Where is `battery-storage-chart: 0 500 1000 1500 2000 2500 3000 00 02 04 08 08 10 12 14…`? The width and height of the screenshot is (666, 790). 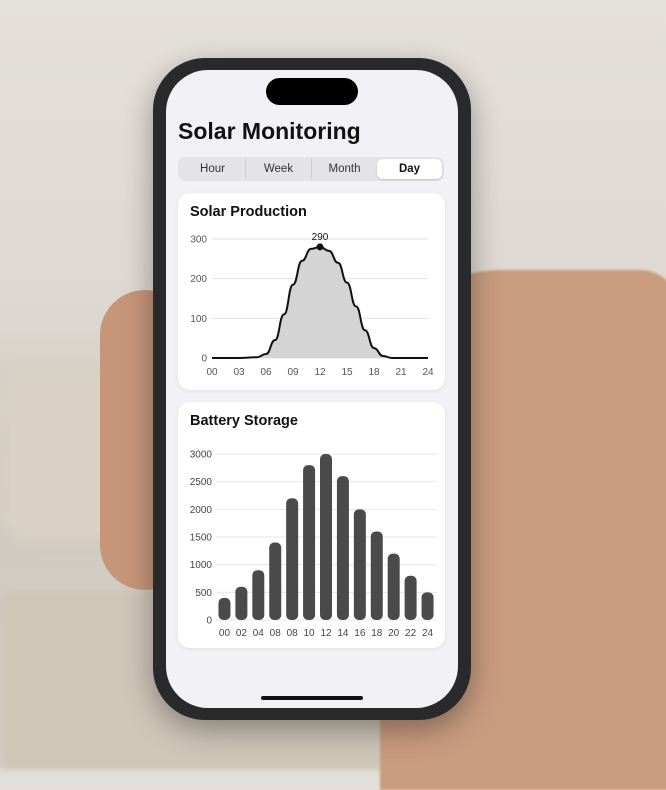
battery-storage-chart: 0 500 1000 1500 2000 2500 3000 00 02 04 08 08 10 12 14… is located at coordinates (313, 544).